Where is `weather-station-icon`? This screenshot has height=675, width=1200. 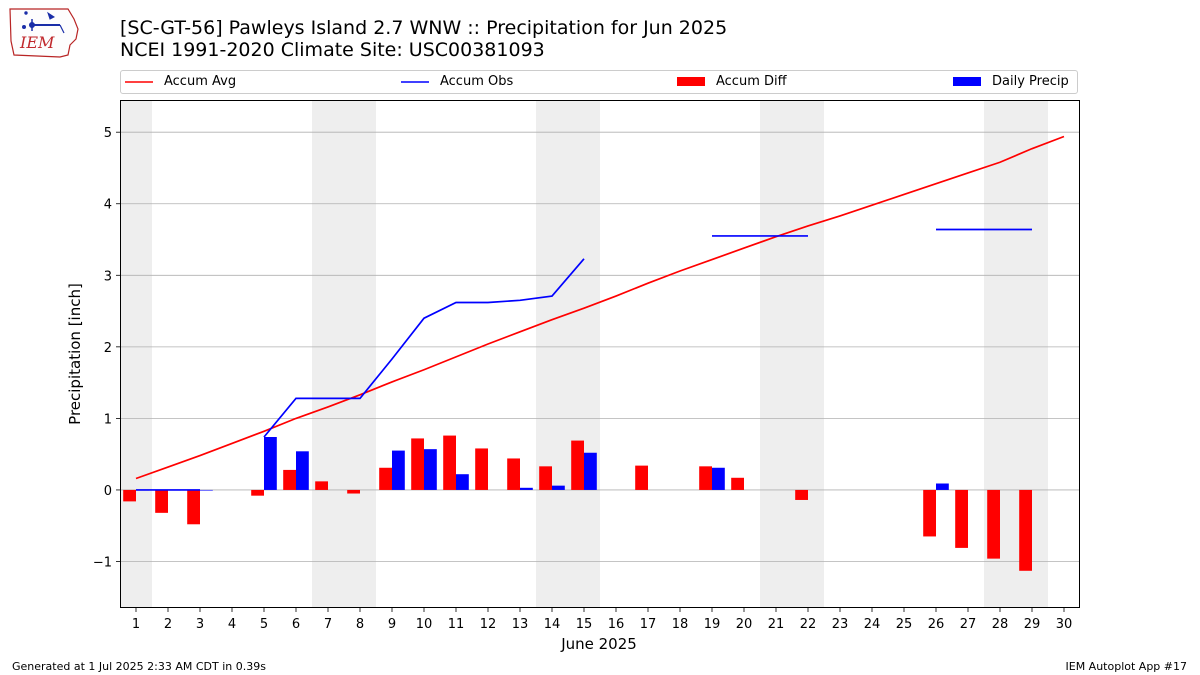 weather-station-icon is located at coordinates (43, 22).